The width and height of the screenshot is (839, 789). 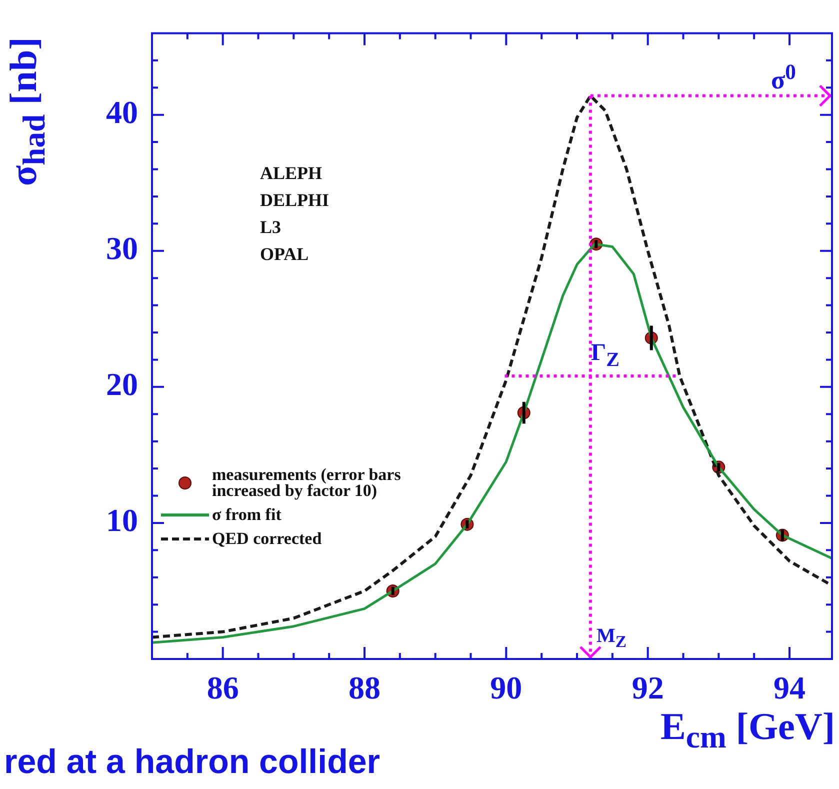 What do you see at coordinates (295, 201) in the screenshot?
I see `annotation: DELPHI` at bounding box center [295, 201].